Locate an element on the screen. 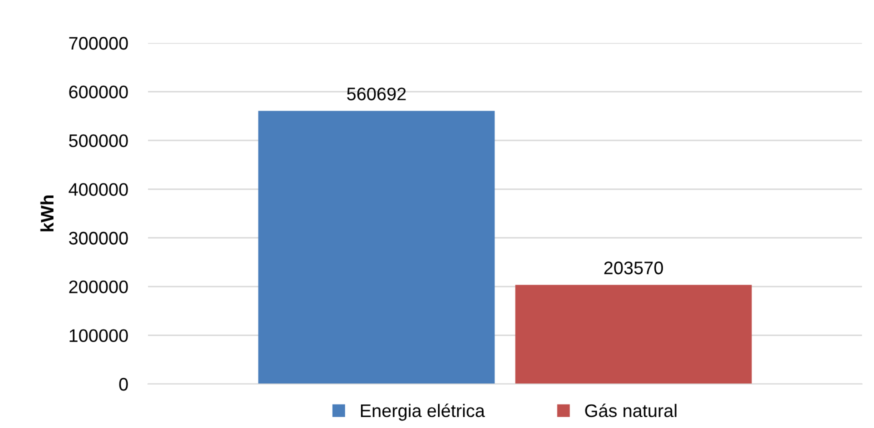  y-tick-label: 200000 is located at coordinates (98, 287).